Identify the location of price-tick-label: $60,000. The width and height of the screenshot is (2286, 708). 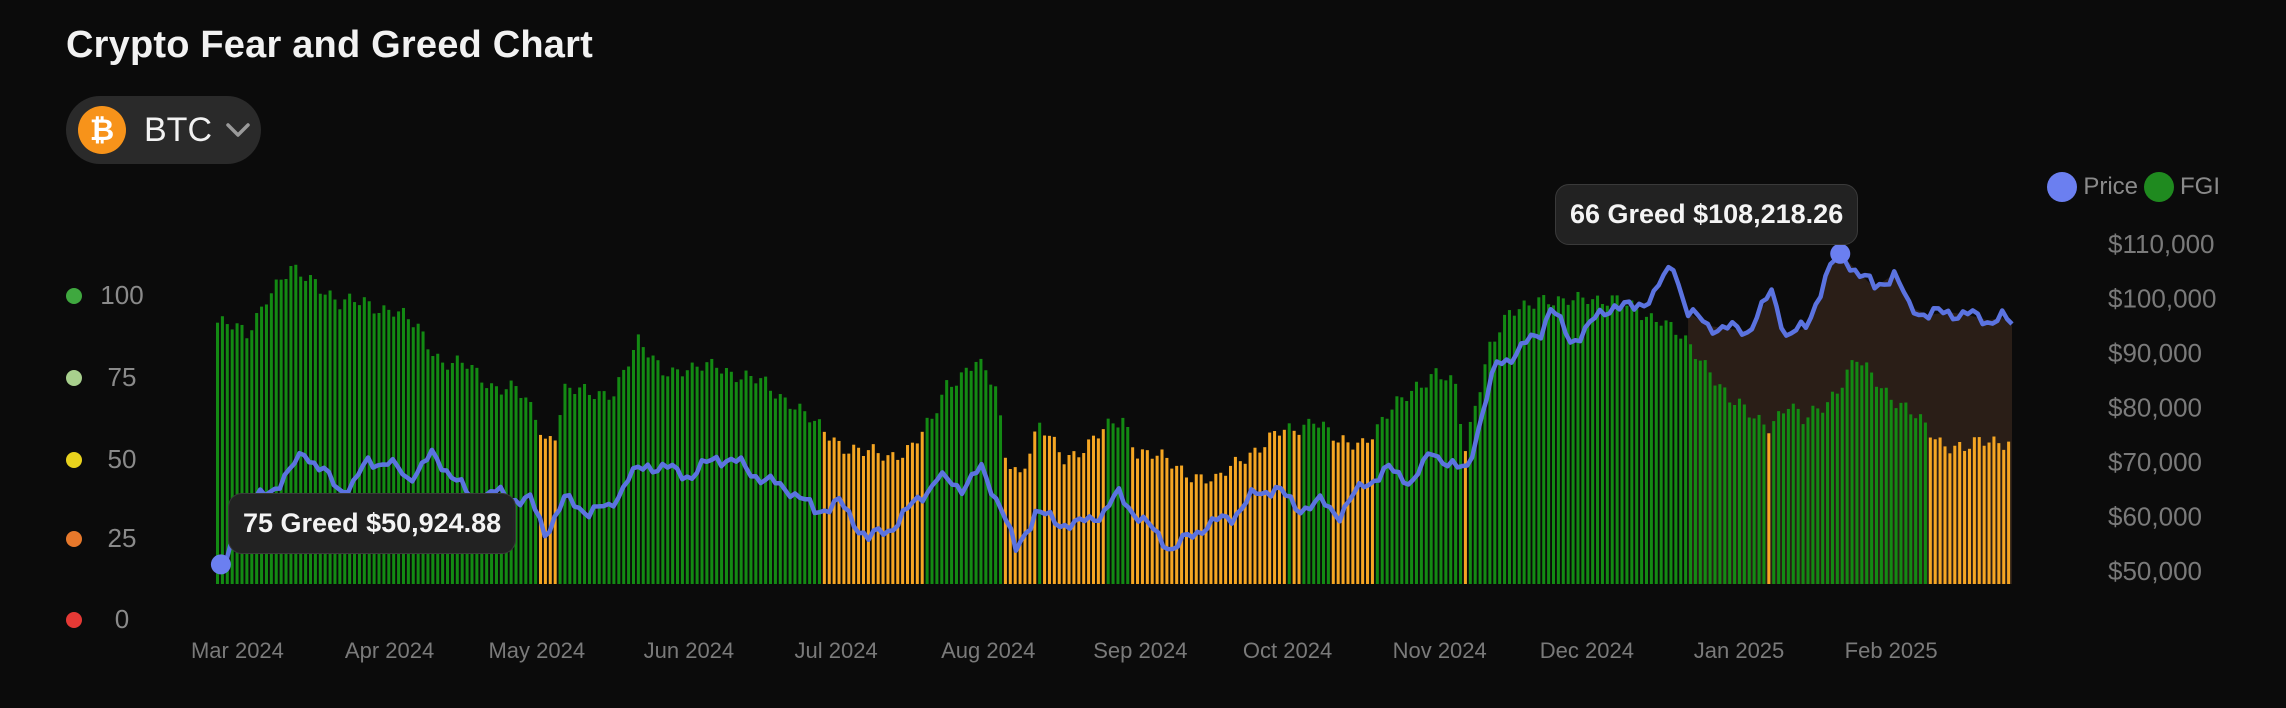
(2155, 517).